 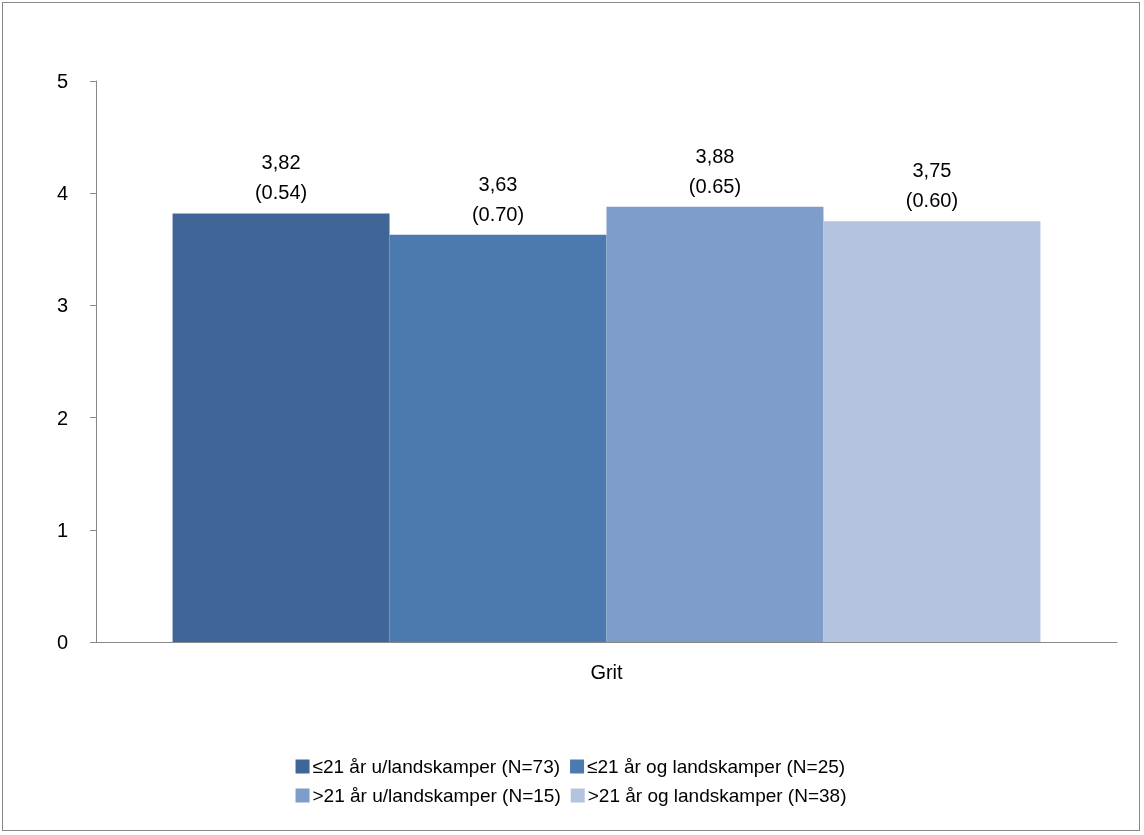 What do you see at coordinates (607, 672) in the screenshot?
I see `x-tick-label: Grit` at bounding box center [607, 672].